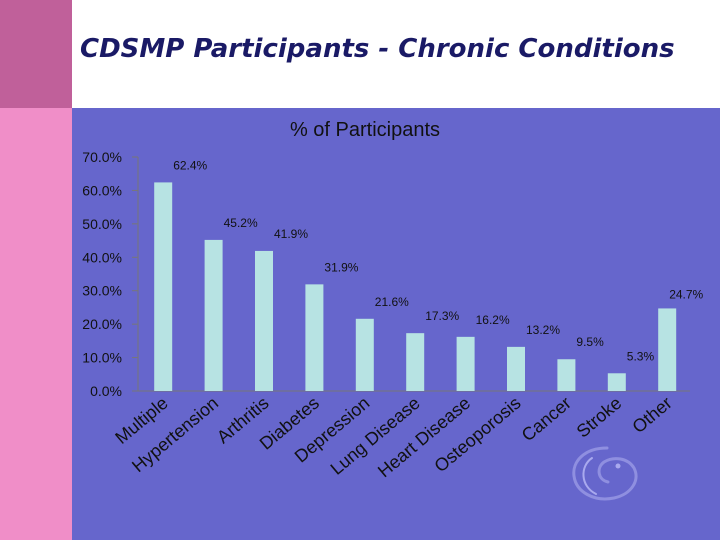 This screenshot has width=720, height=540. Describe the element at coordinates (641, 356) in the screenshot. I see `chart-data-label: 5.3%` at that location.